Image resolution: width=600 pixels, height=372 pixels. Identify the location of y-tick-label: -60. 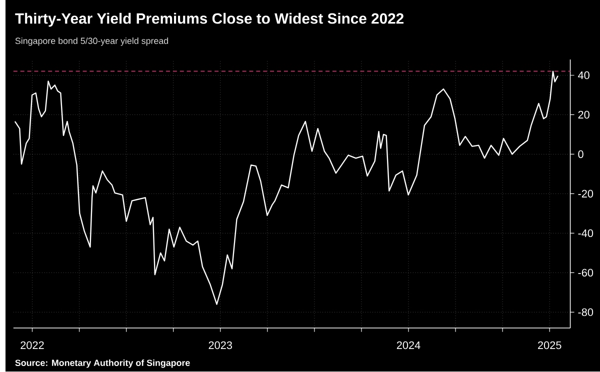
(586, 273).